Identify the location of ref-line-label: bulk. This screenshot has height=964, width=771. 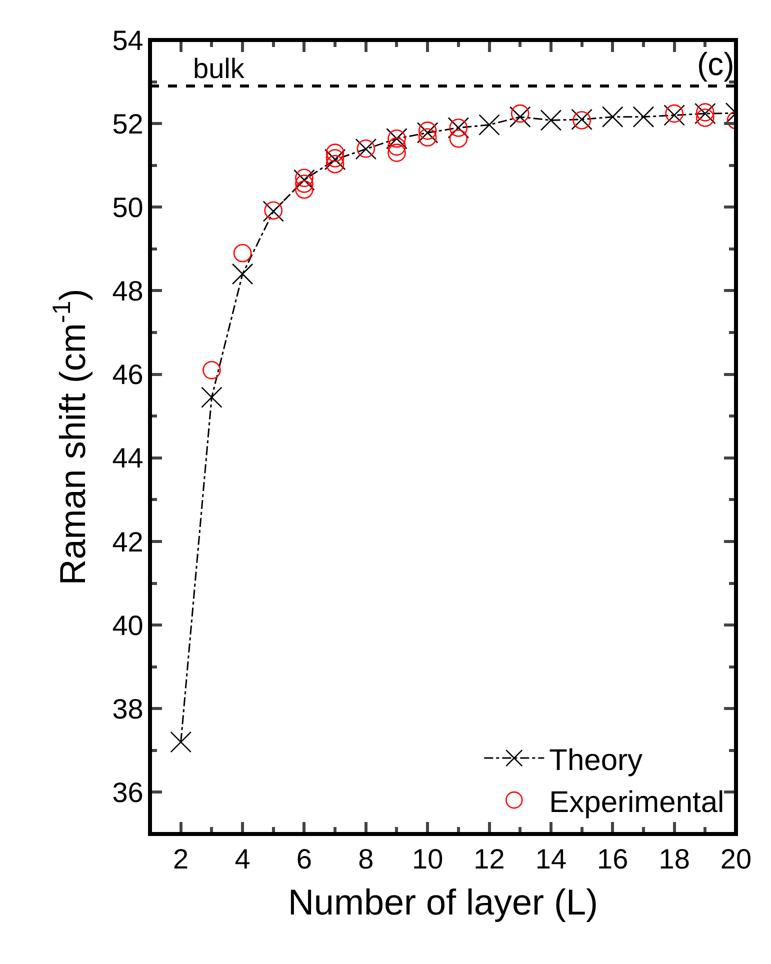
(219, 68).